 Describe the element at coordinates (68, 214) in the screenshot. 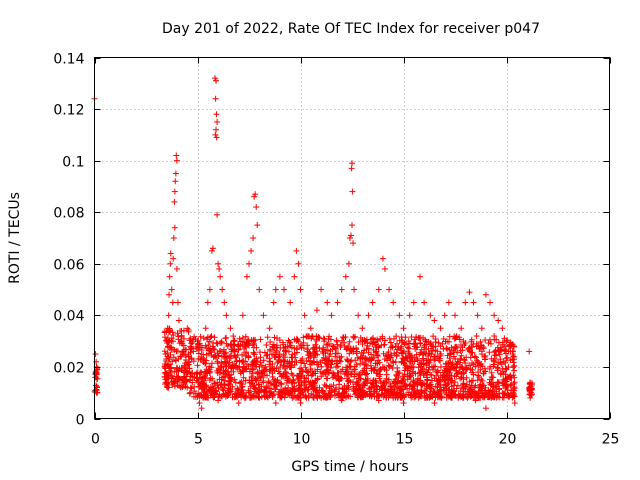

I see `y-tick-label: 0.08` at that location.